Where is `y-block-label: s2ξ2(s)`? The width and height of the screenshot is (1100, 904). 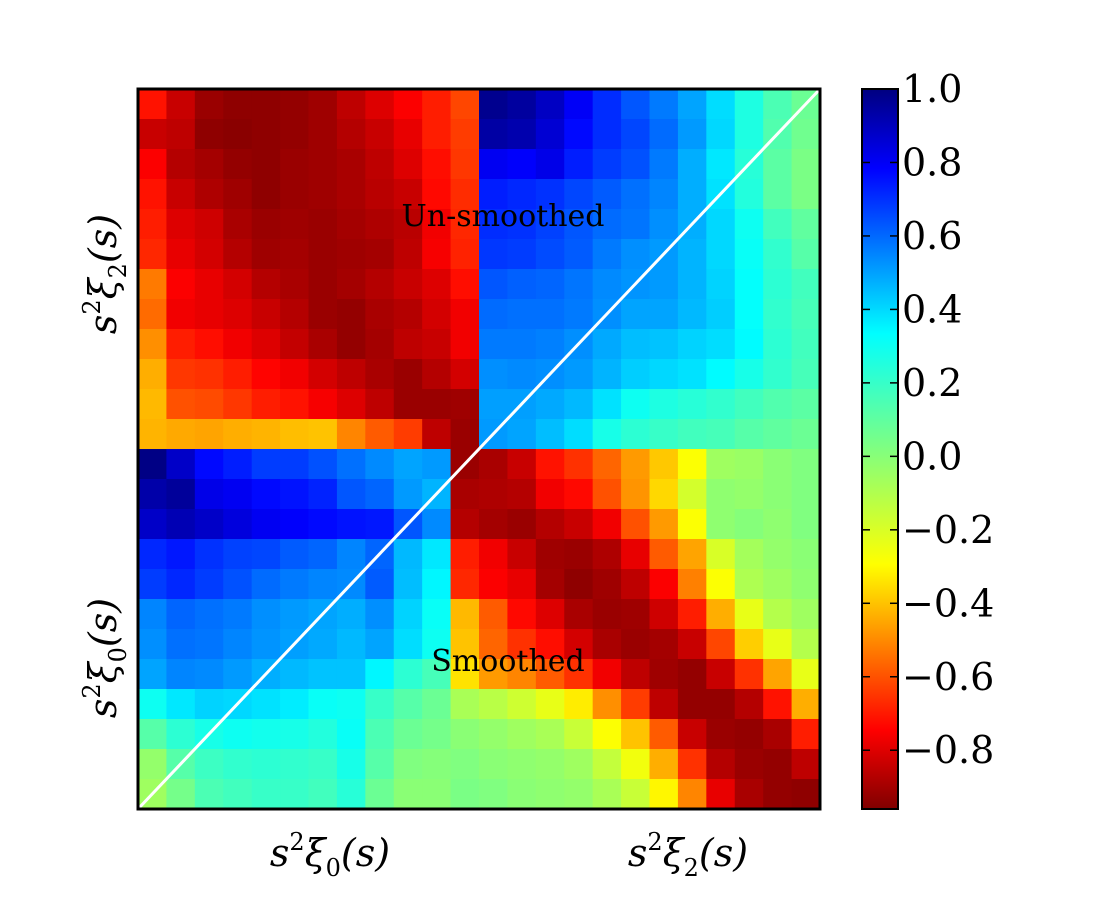
y-block-label: s2ξ2(s) is located at coordinates (105, 274).